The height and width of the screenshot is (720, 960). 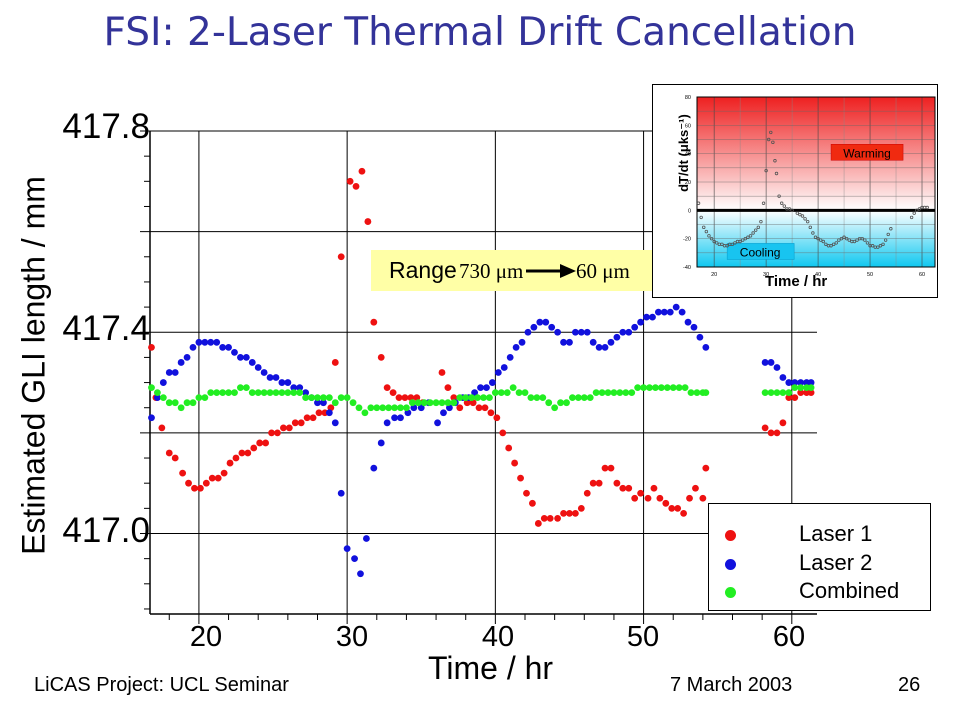 What do you see at coordinates (423, 270) in the screenshot?
I see `range-label: Range` at bounding box center [423, 270].